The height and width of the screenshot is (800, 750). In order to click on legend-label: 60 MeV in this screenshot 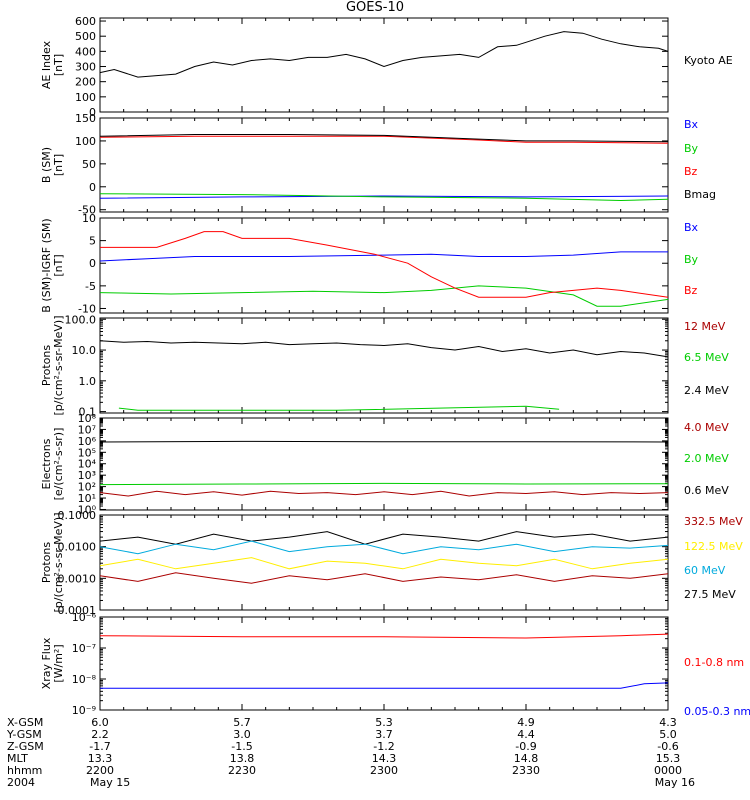, I will do `click(705, 570)`.